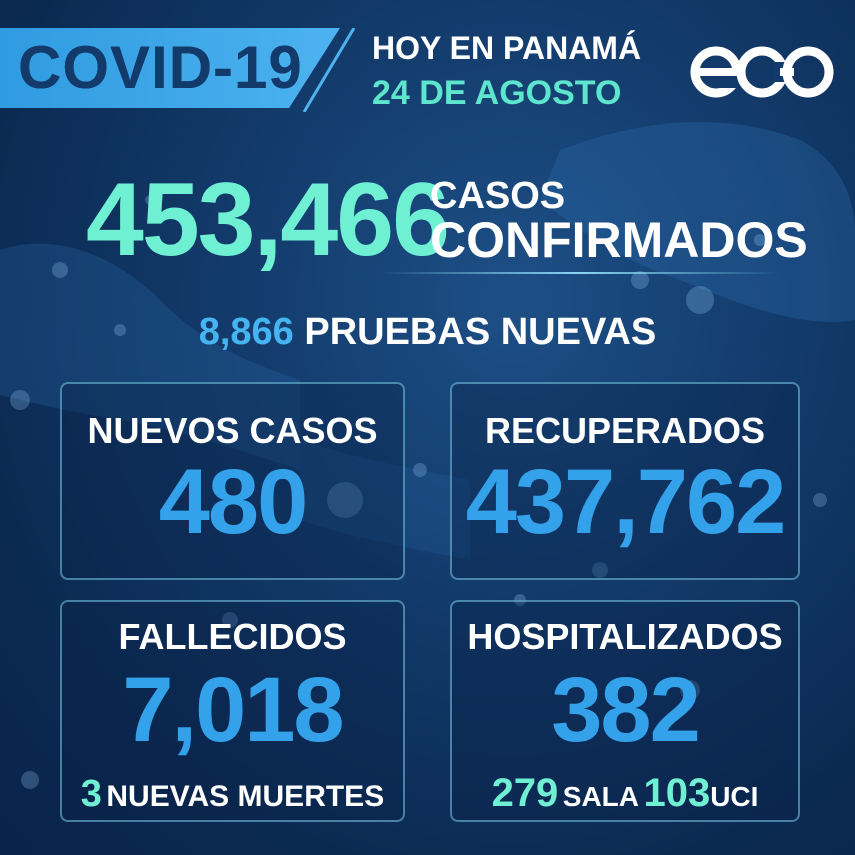 The height and width of the screenshot is (855, 855). I want to click on covid-banner, so click(170, 68).